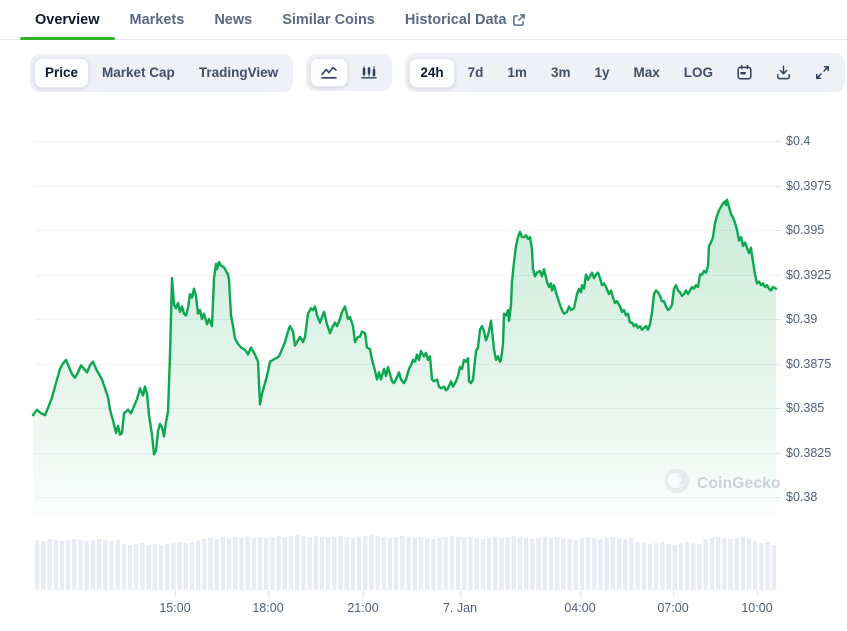 The height and width of the screenshot is (631, 847). What do you see at coordinates (476, 73) in the screenshot?
I see `range-7d-button: 7d` at bounding box center [476, 73].